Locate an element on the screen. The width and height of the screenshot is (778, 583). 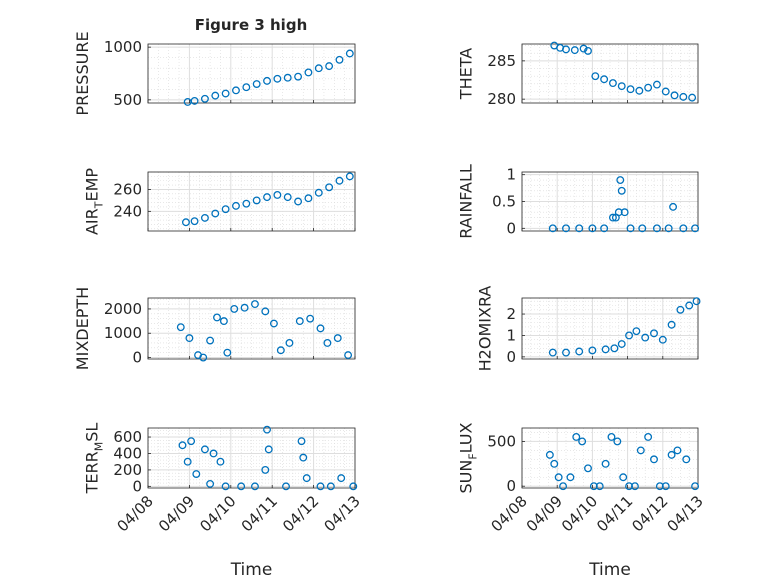
y-axis-label: SUNFLUX is located at coordinates (468, 457).